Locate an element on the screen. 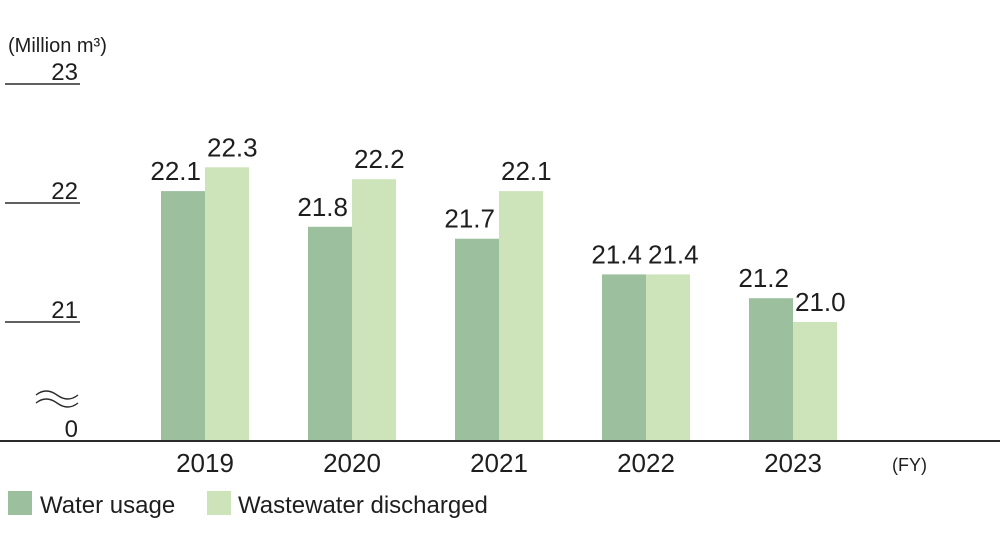  value-label-wastewater-discharged-2022: 21.4 is located at coordinates (673, 254).